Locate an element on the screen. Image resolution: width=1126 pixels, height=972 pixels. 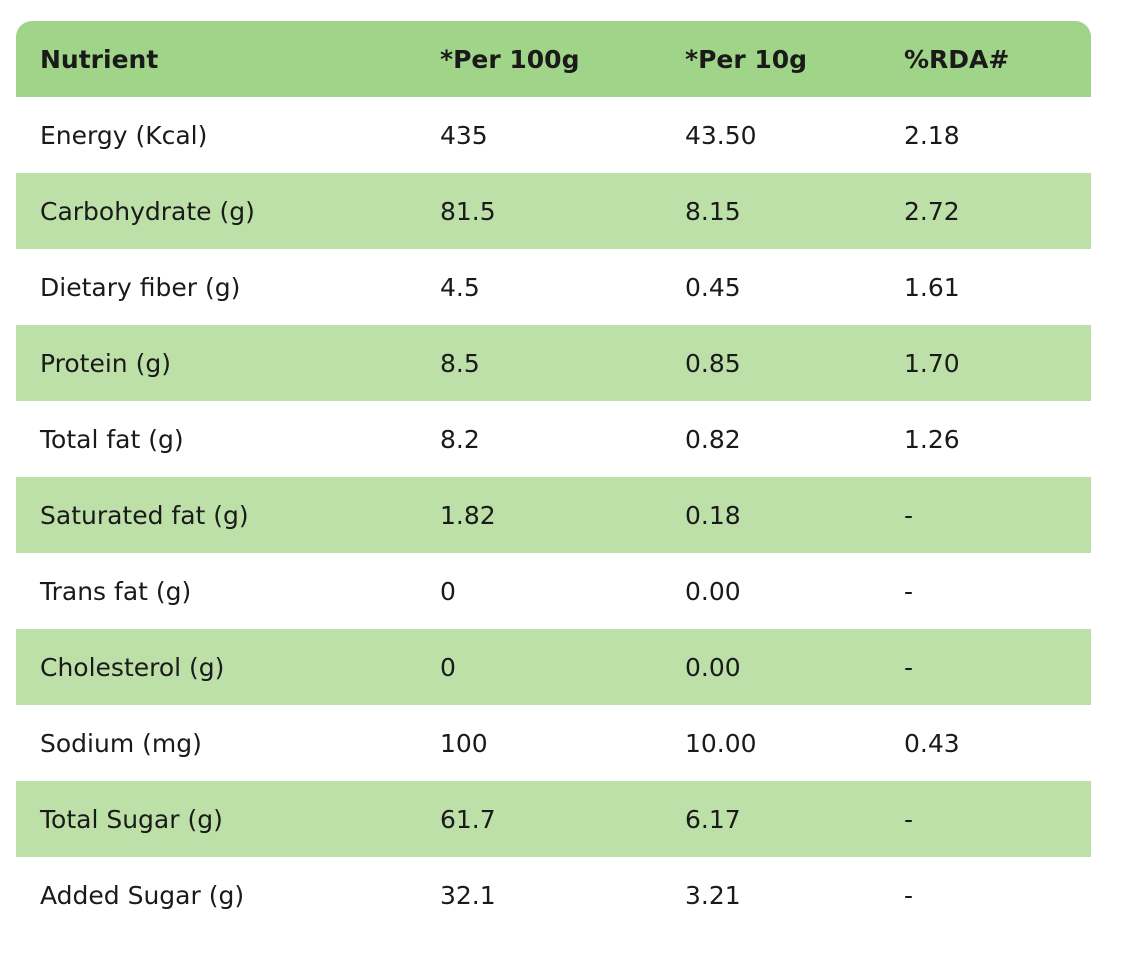
value-cell: 100 is located at coordinates (464, 743).